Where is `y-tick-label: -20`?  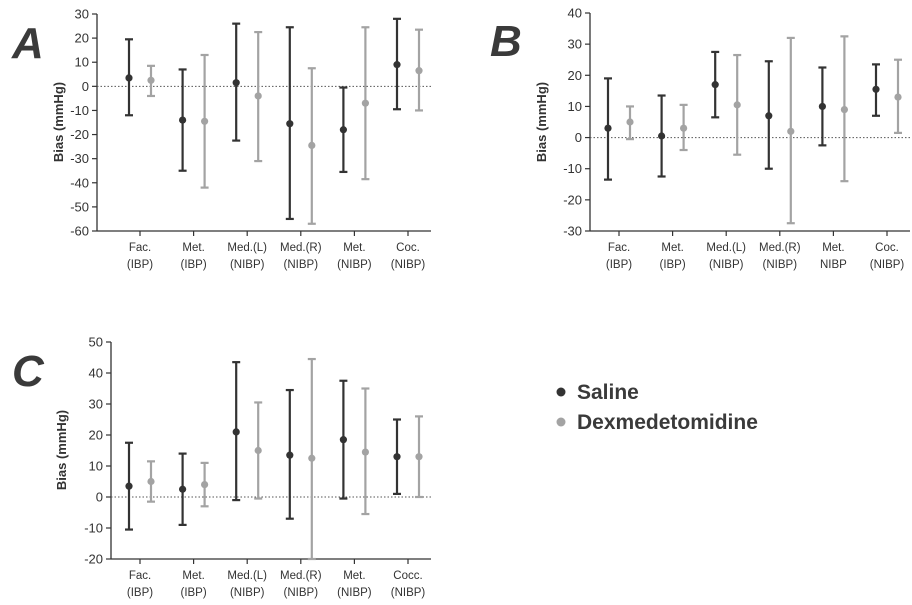
y-tick-label: -20 is located at coordinates (79, 134).